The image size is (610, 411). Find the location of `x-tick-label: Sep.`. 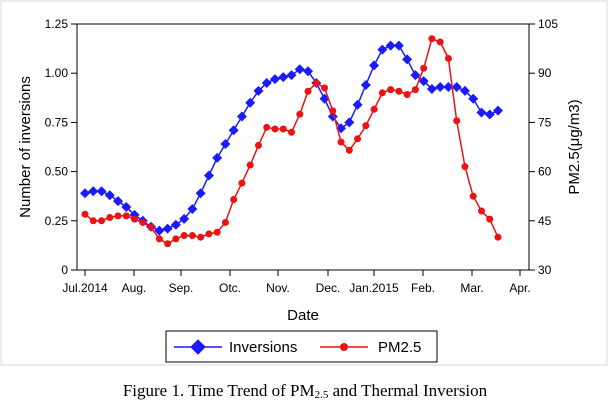

x-tick-label: Sep. is located at coordinates (181, 288).